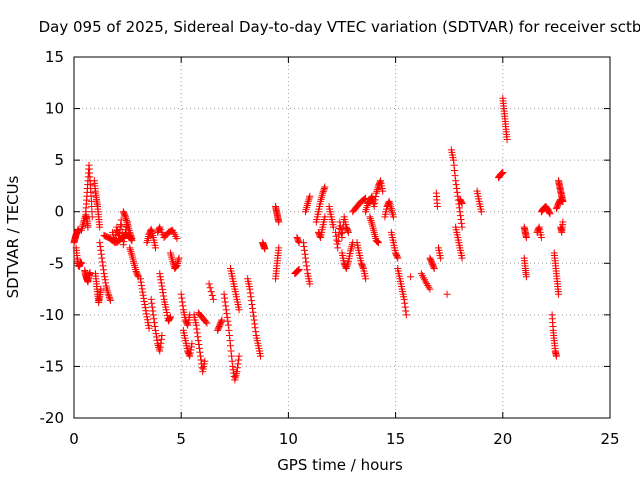 The height and width of the screenshot is (480, 640). What do you see at coordinates (59, 160) in the screenshot?
I see `y-tick-label: 5` at bounding box center [59, 160].